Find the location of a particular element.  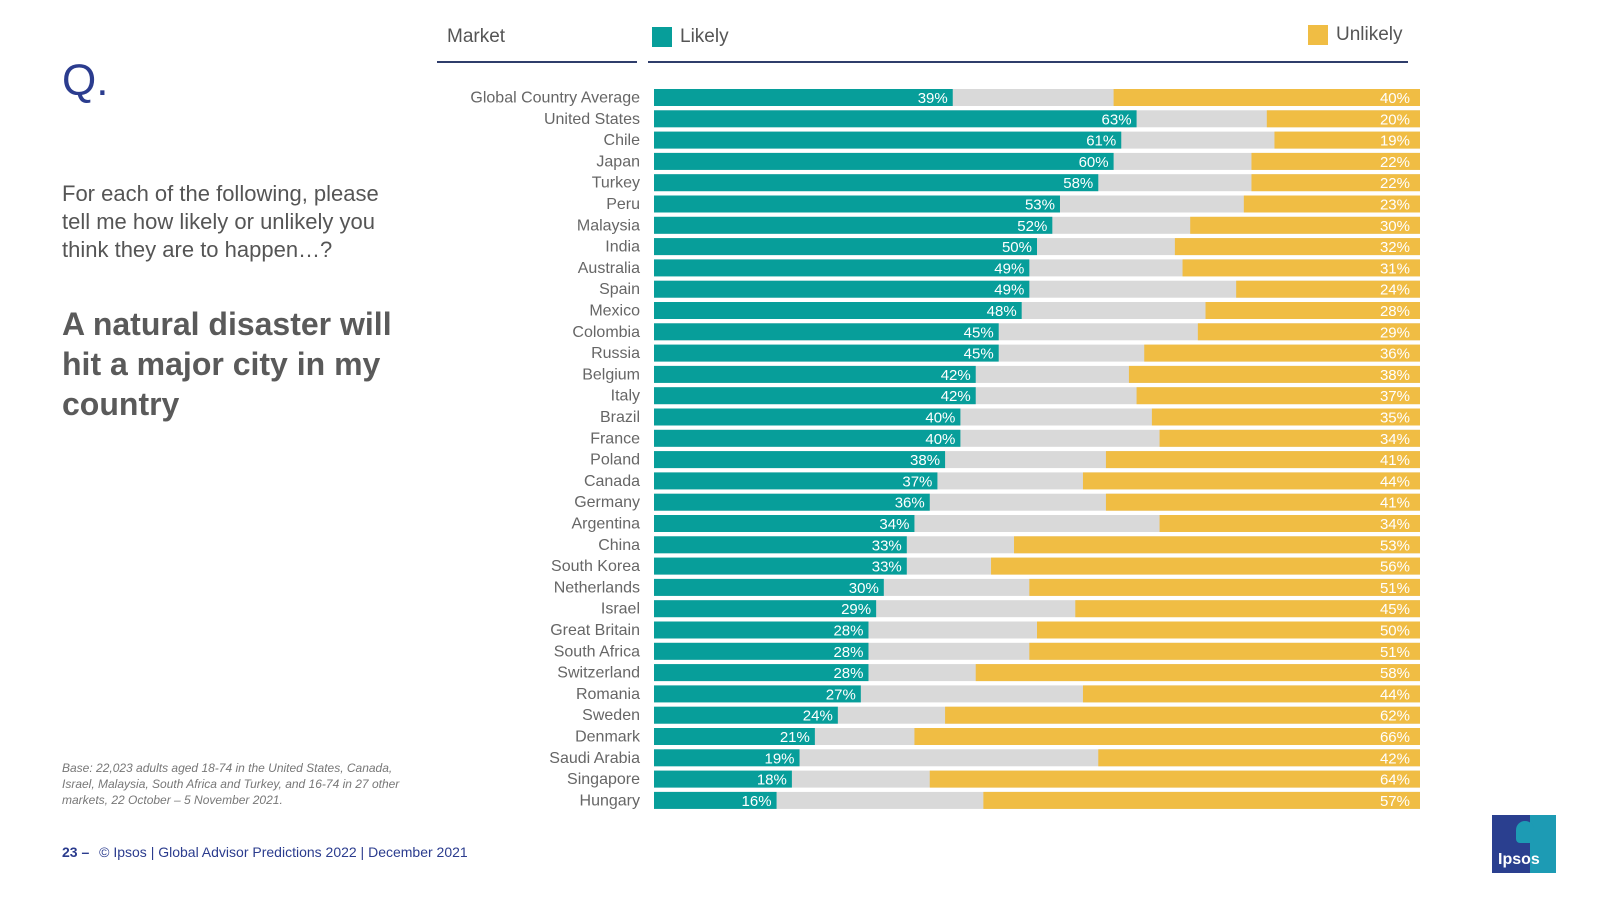

legend-unlikely: Unlikely is located at coordinates (1355, 35).